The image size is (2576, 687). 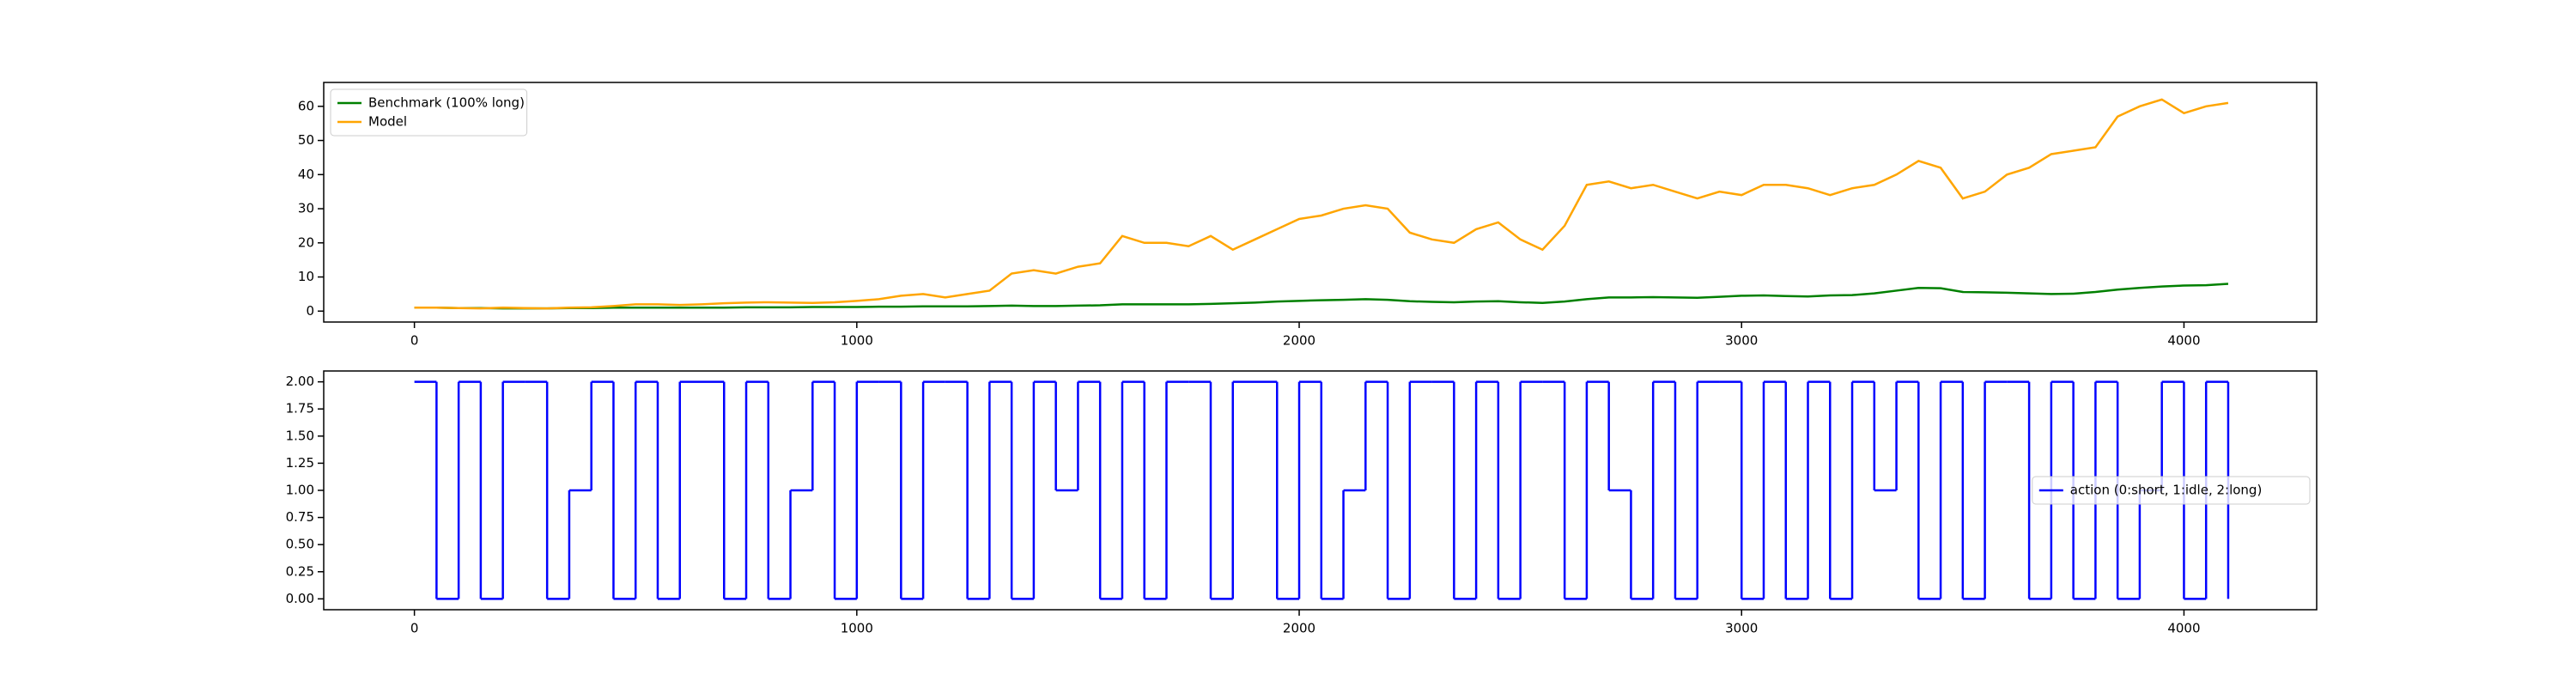 I want to click on legend-label: action (0:short, 1:idle, 2:long), so click(x=2166, y=490).